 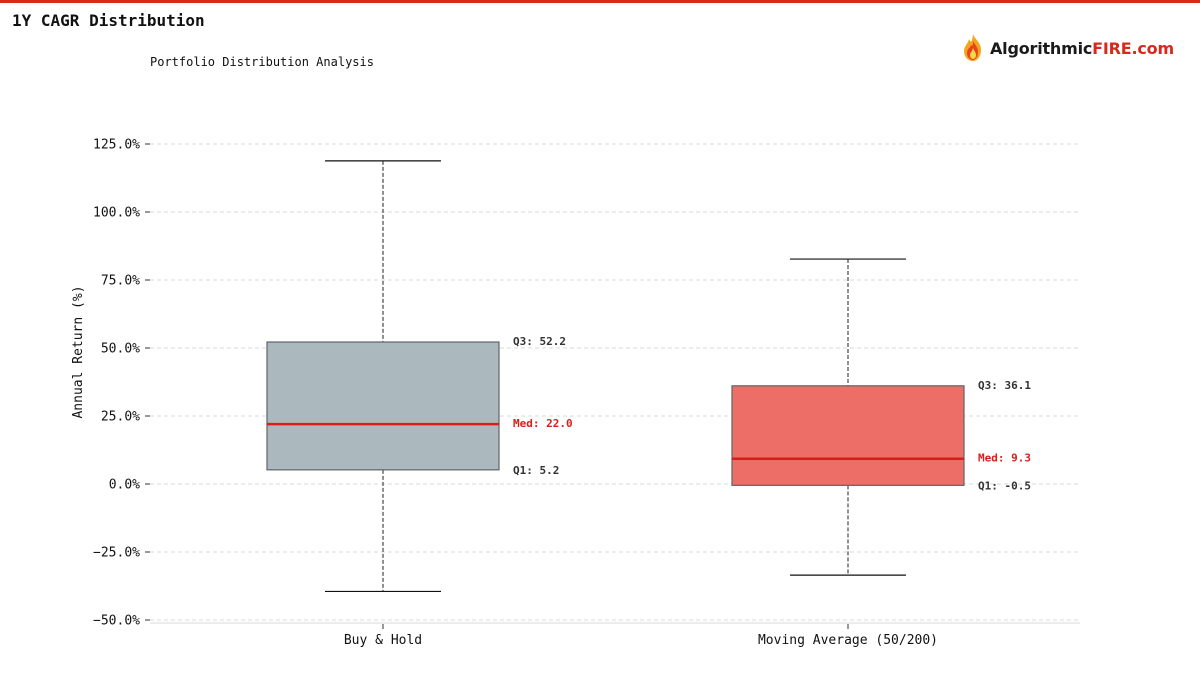 What do you see at coordinates (1041, 48) in the screenshot?
I see `logo-prefix: Algorithmic` at bounding box center [1041, 48].